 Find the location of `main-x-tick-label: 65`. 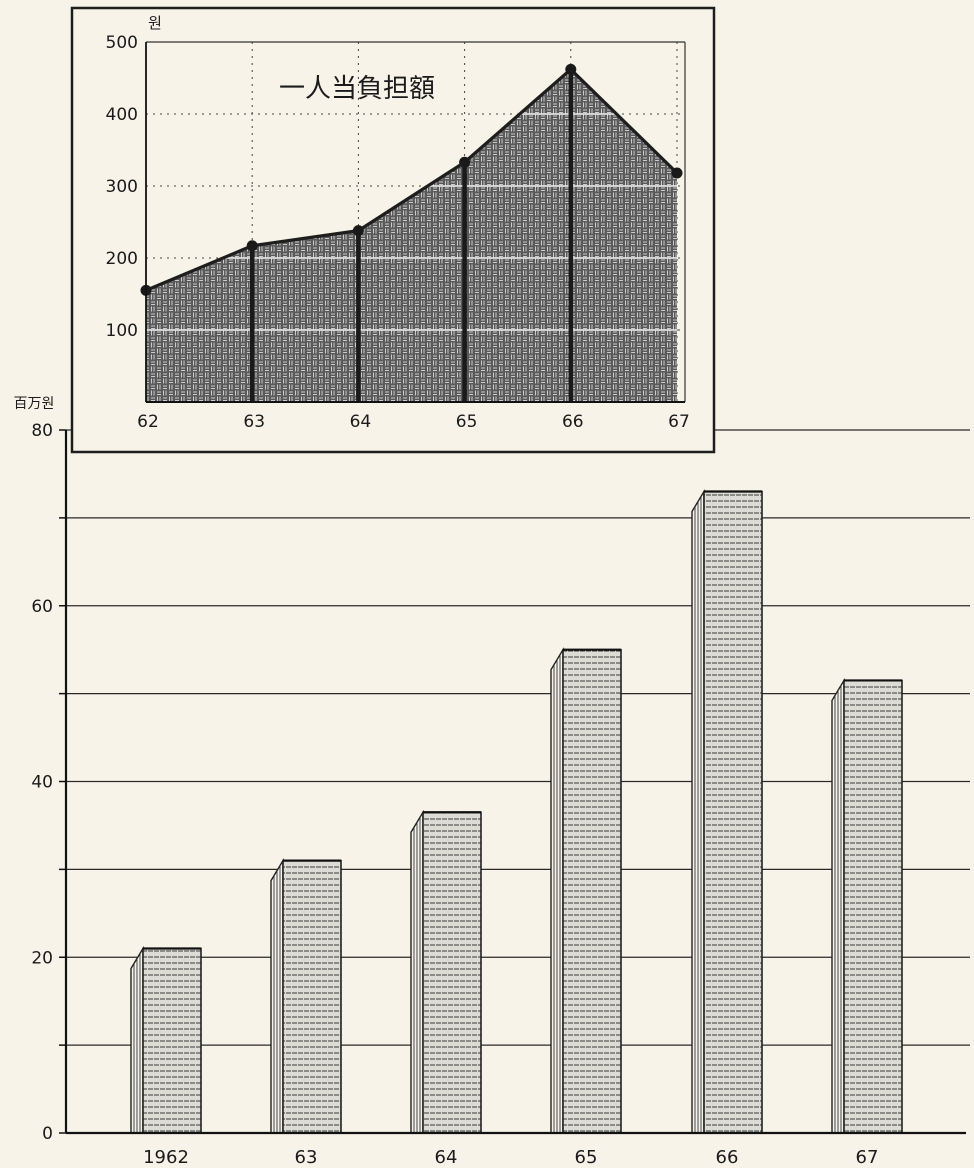

main-x-tick-label: 65 is located at coordinates (586, 1157).